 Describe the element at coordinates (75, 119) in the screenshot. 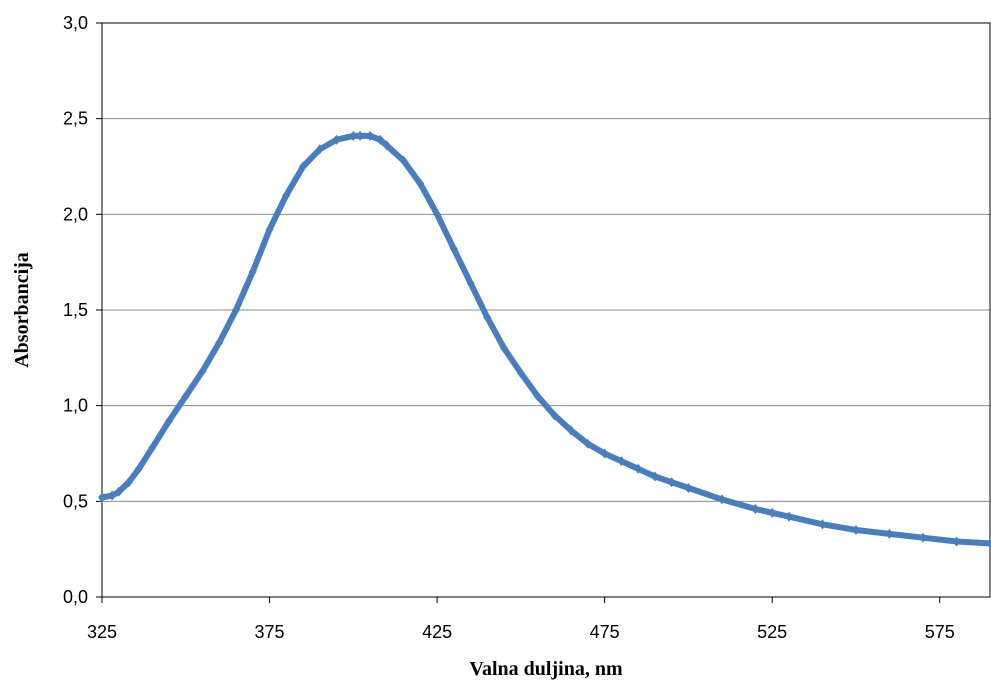

I see `y-tick-label: 2,5` at that location.